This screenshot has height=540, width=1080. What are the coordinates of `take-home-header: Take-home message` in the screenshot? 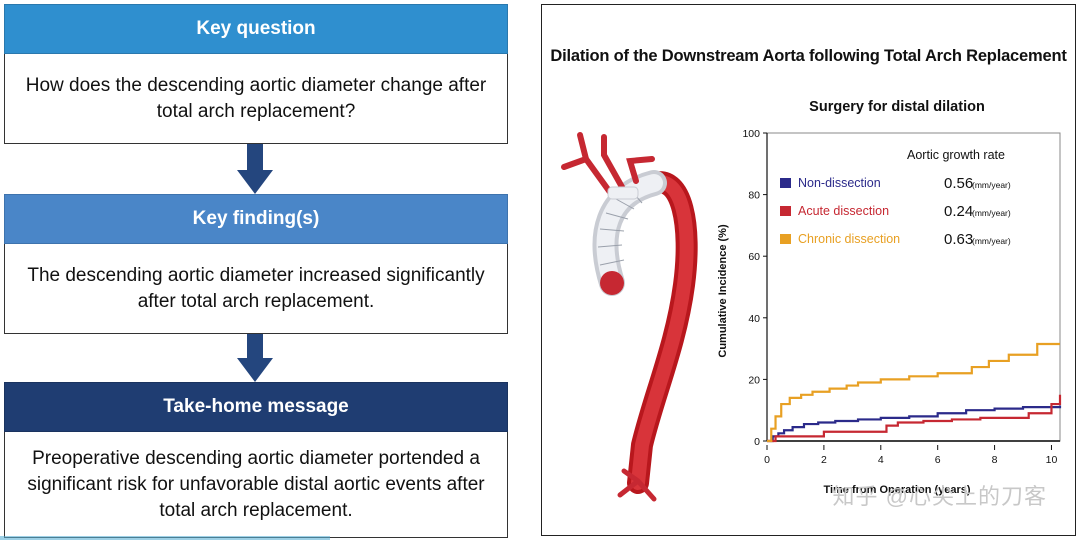 It's located at (256, 407).